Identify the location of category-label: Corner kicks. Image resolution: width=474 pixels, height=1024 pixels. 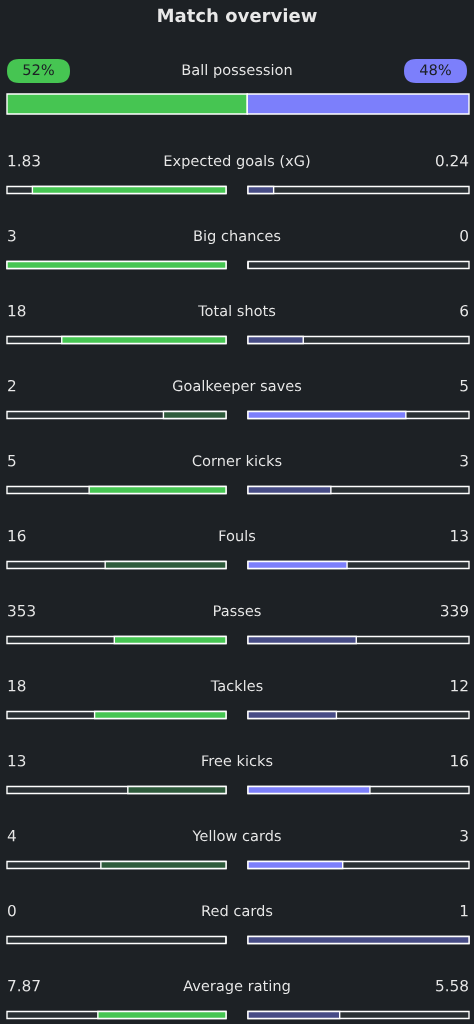
(237, 460).